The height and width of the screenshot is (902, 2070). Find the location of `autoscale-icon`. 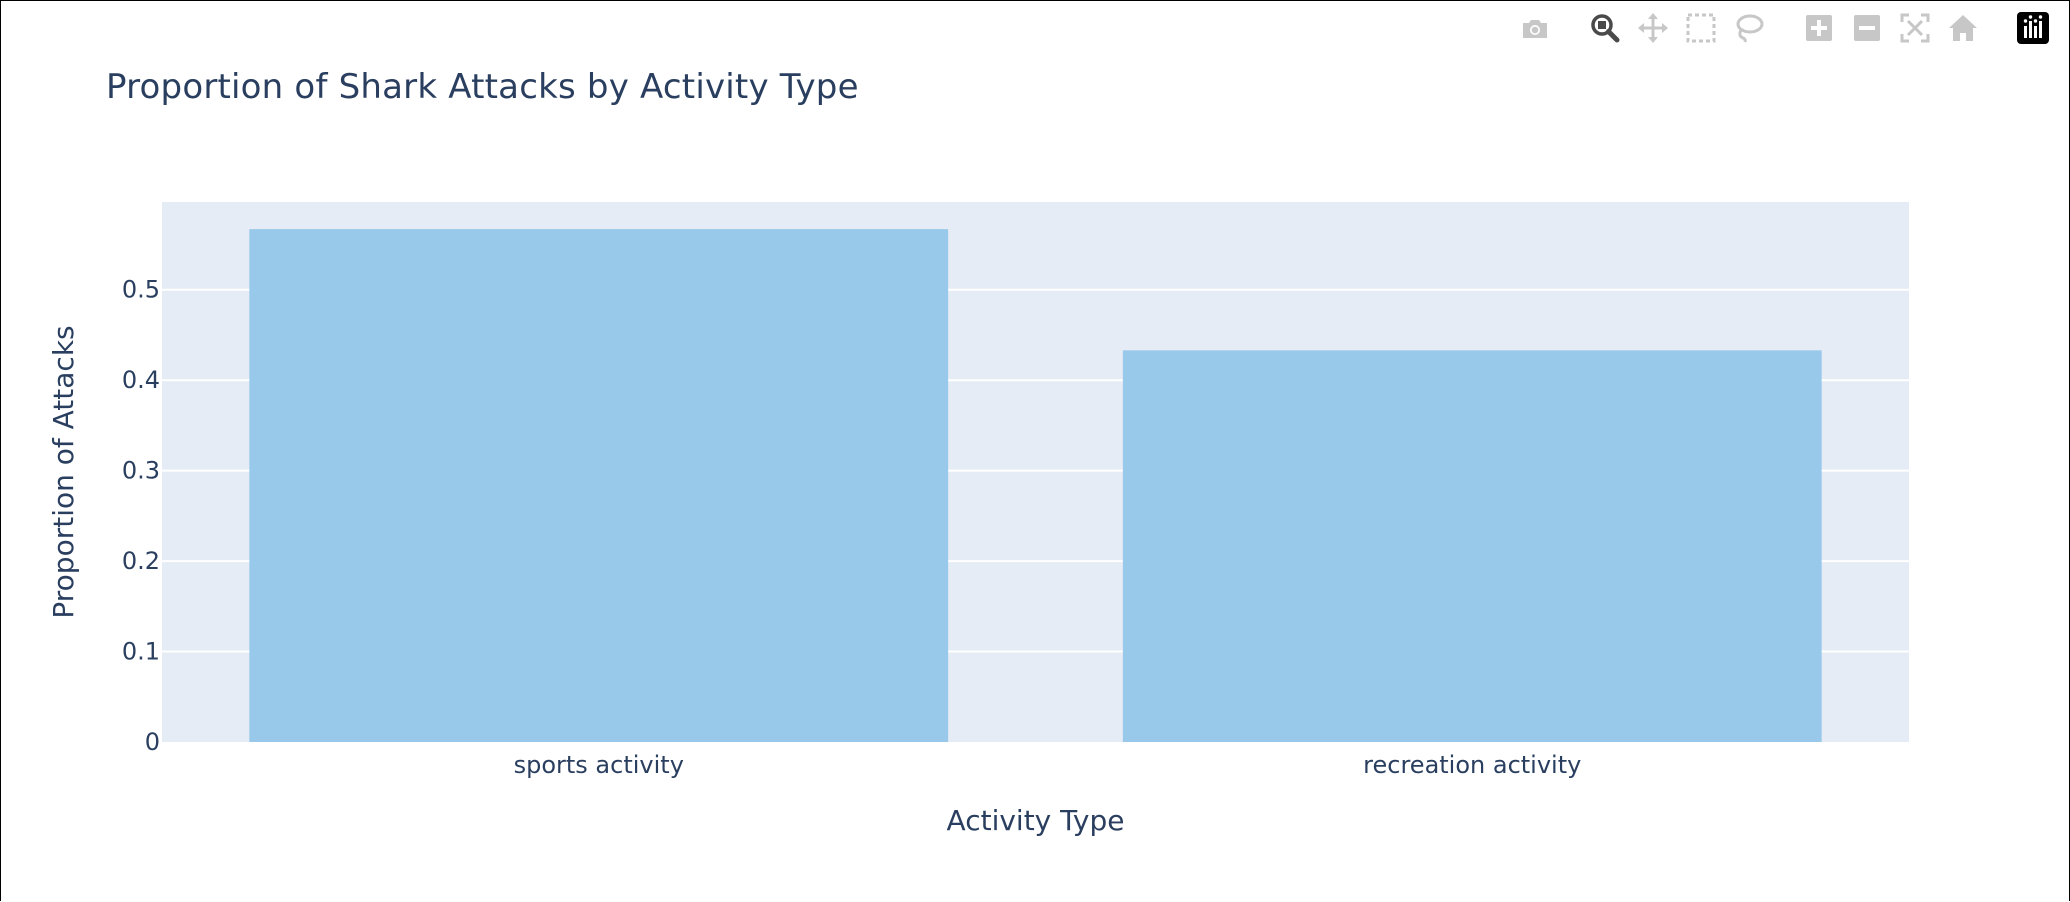

autoscale-icon is located at coordinates (1915, 28).